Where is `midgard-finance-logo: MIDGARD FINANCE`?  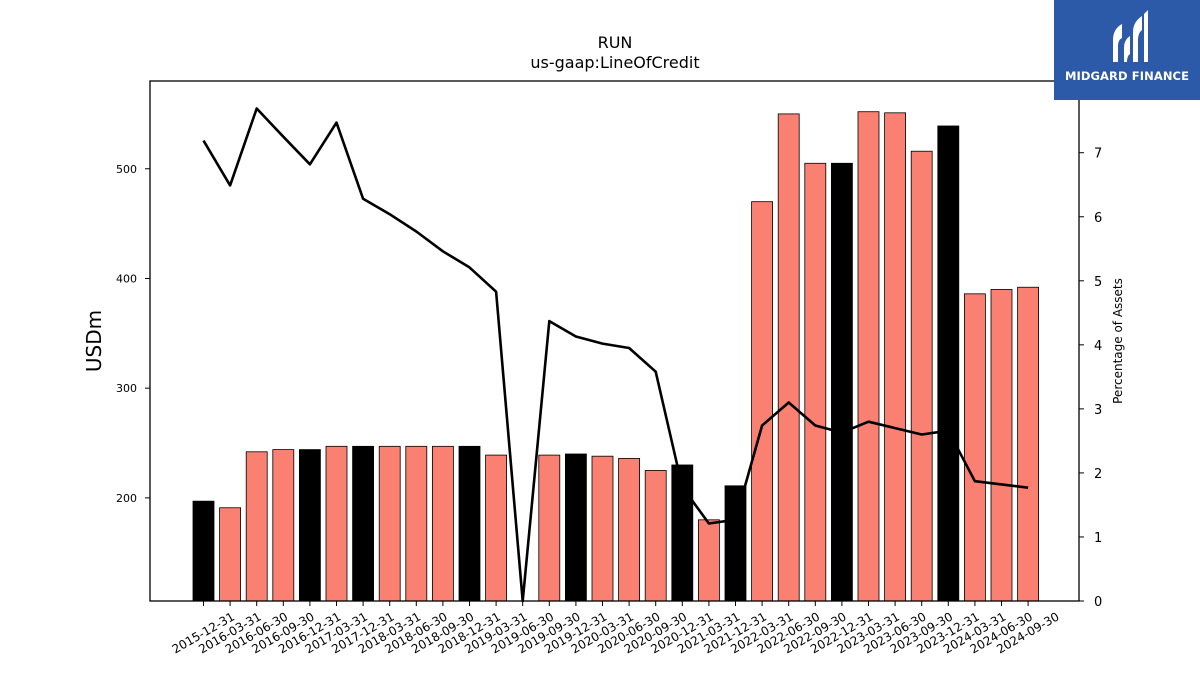 midgard-finance-logo: MIDGARD FINANCE is located at coordinates (1127, 50).